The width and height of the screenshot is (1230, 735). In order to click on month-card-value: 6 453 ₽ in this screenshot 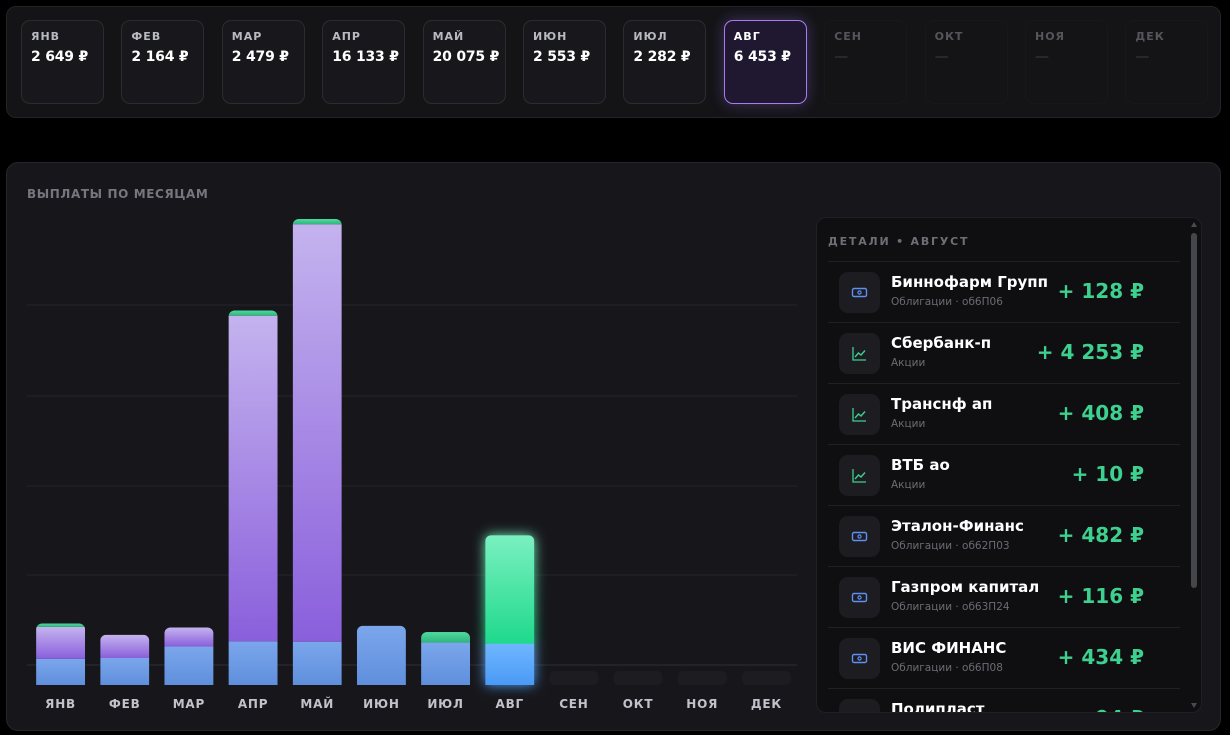, I will do `click(762, 57)`.